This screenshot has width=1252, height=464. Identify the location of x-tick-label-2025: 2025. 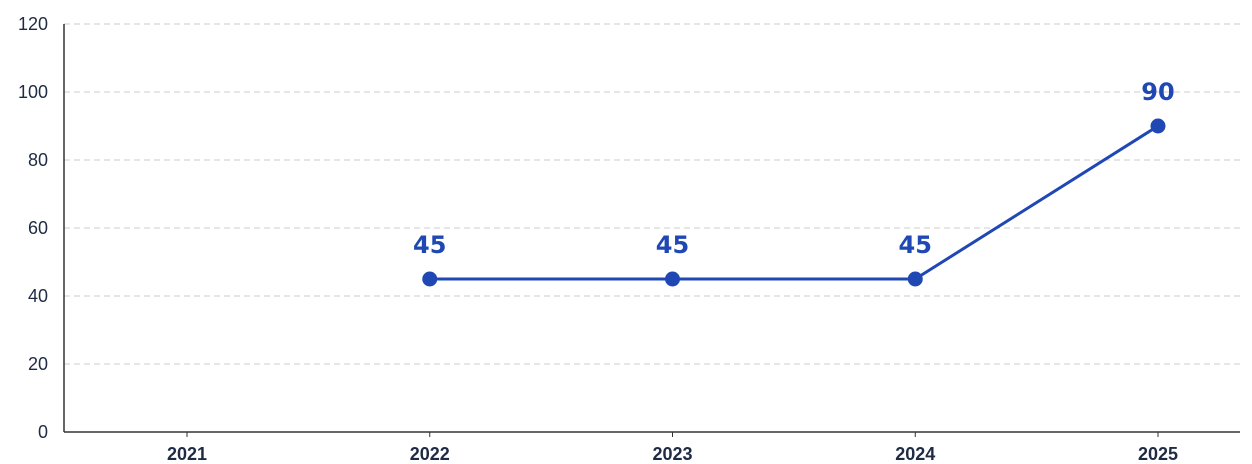
(1158, 454).